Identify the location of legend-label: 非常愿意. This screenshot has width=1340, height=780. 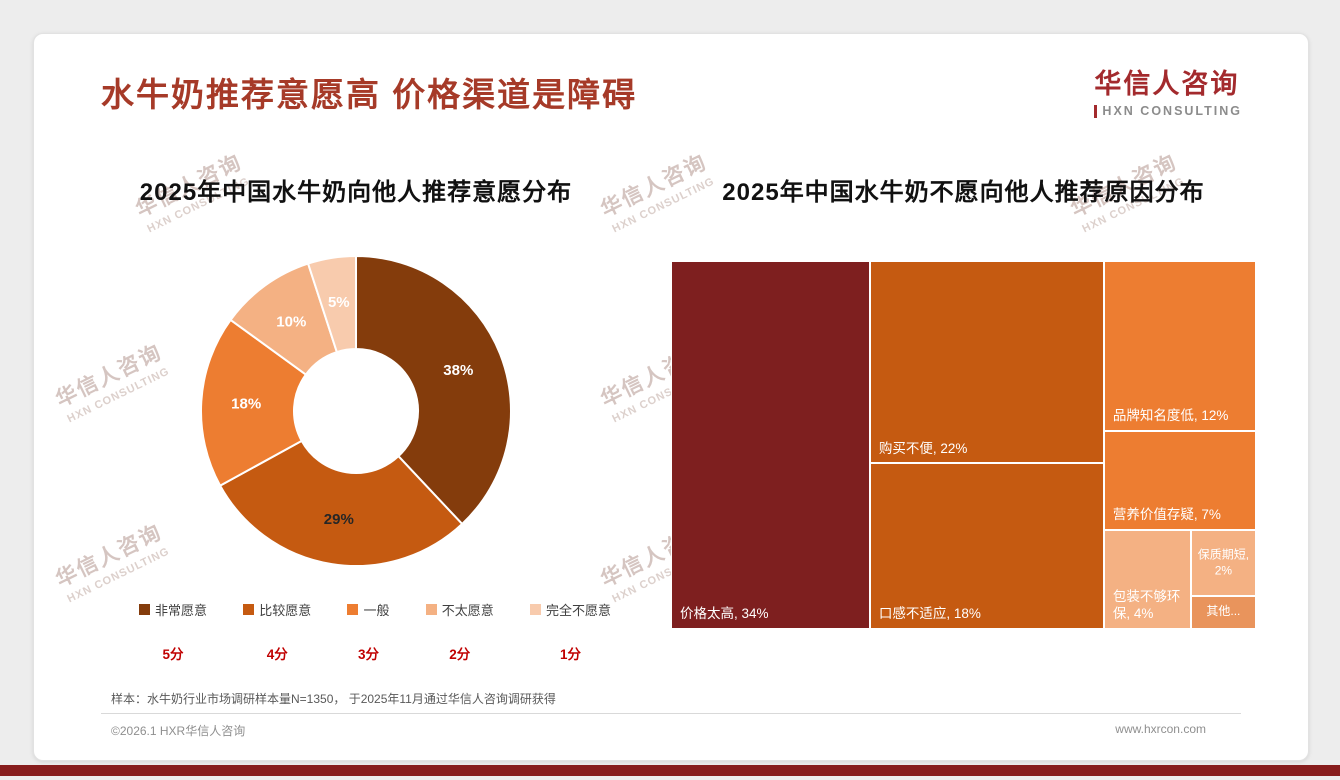
(181, 610).